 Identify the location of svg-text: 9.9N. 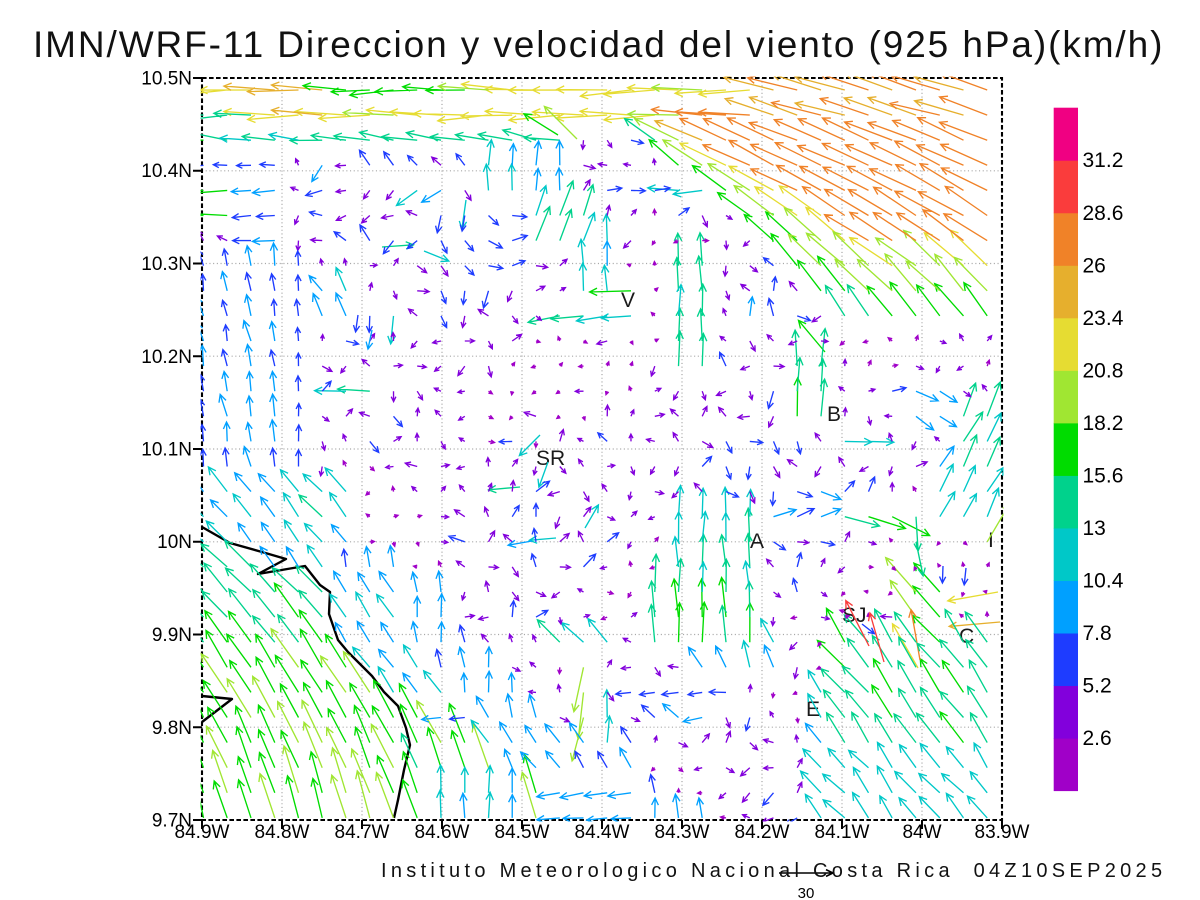
(172, 635).